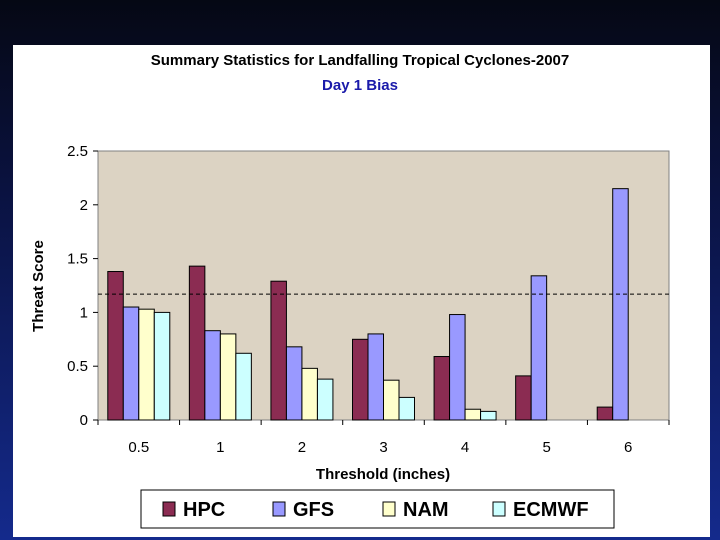 Image resolution: width=720 pixels, height=540 pixels. Describe the element at coordinates (84, 312) in the screenshot. I see `y-tick-label: 1` at that location.